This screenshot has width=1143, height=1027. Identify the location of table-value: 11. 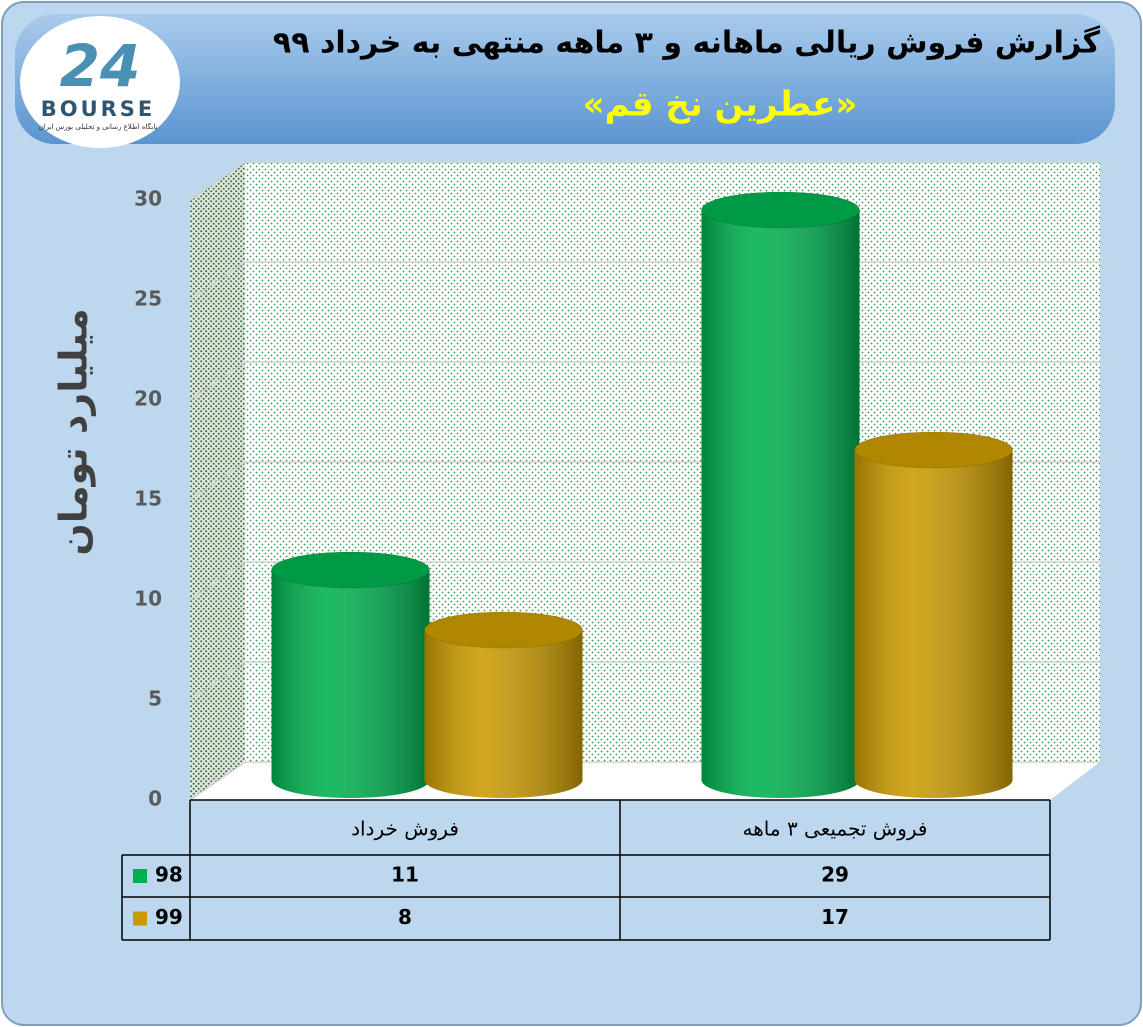
(405, 875).